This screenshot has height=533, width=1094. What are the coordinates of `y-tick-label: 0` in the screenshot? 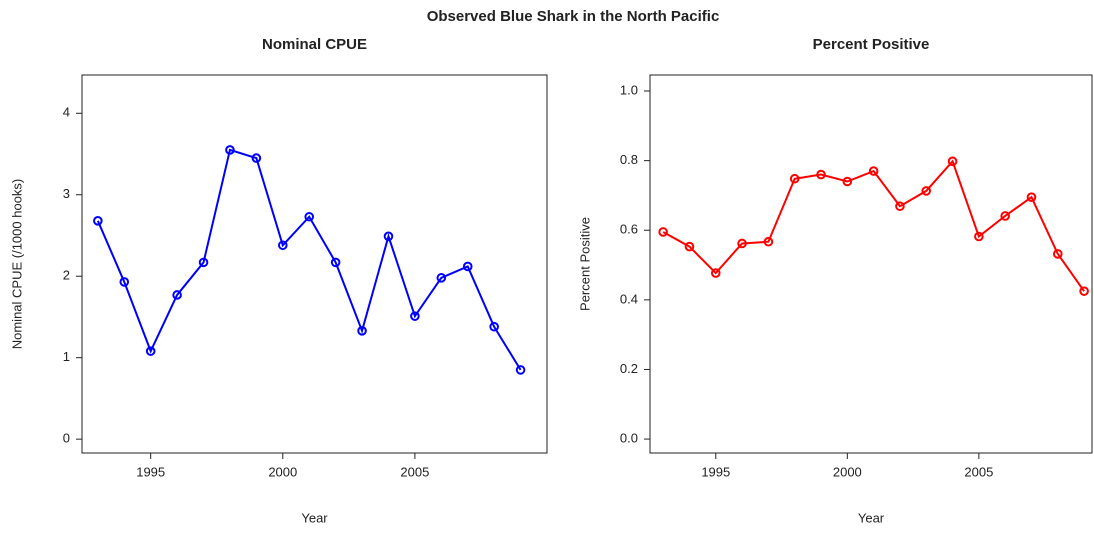 It's located at (66, 438).